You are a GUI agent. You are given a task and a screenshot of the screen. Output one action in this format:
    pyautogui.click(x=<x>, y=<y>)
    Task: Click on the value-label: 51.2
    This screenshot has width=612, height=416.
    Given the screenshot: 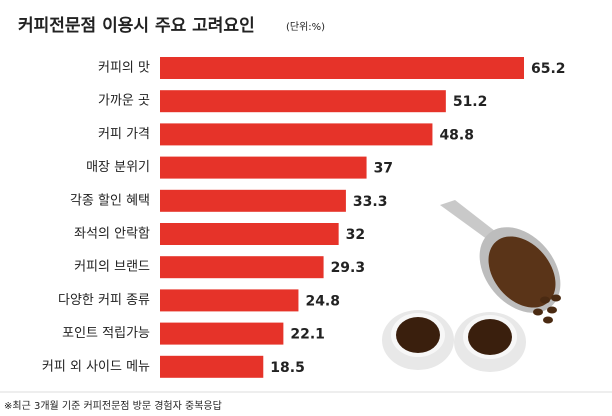 What is the action you would take?
    pyautogui.click(x=470, y=102)
    